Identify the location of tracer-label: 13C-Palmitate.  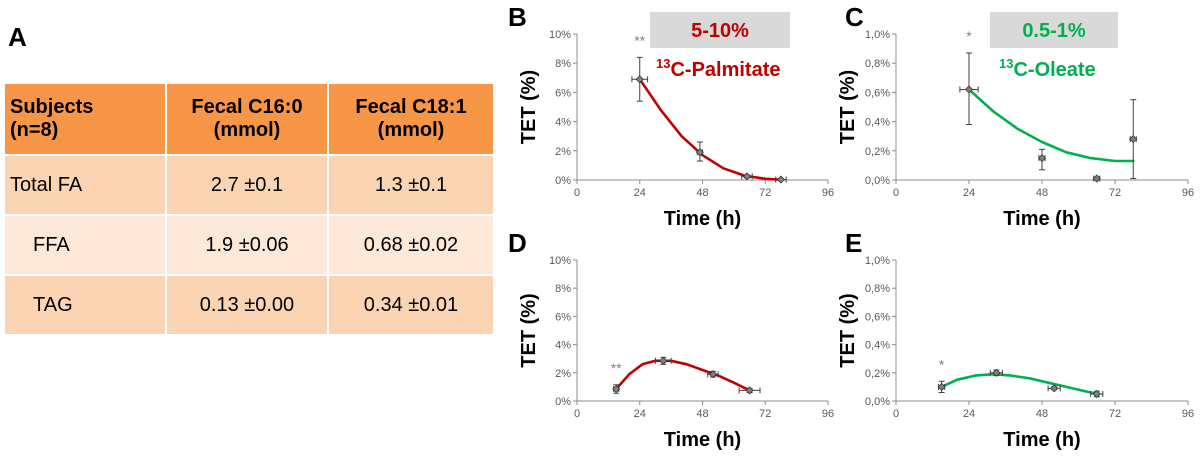
(718, 68).